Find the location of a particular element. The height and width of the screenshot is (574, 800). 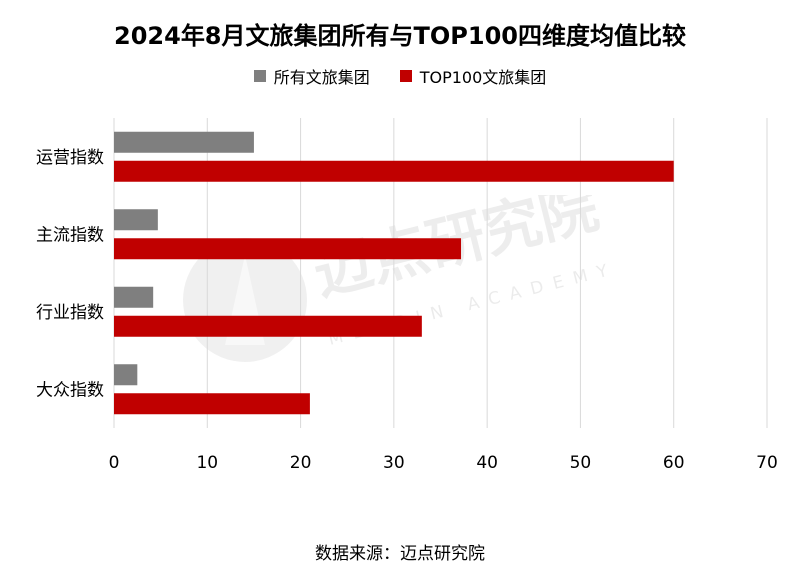

x-tick-label: 10 is located at coordinates (207, 463).